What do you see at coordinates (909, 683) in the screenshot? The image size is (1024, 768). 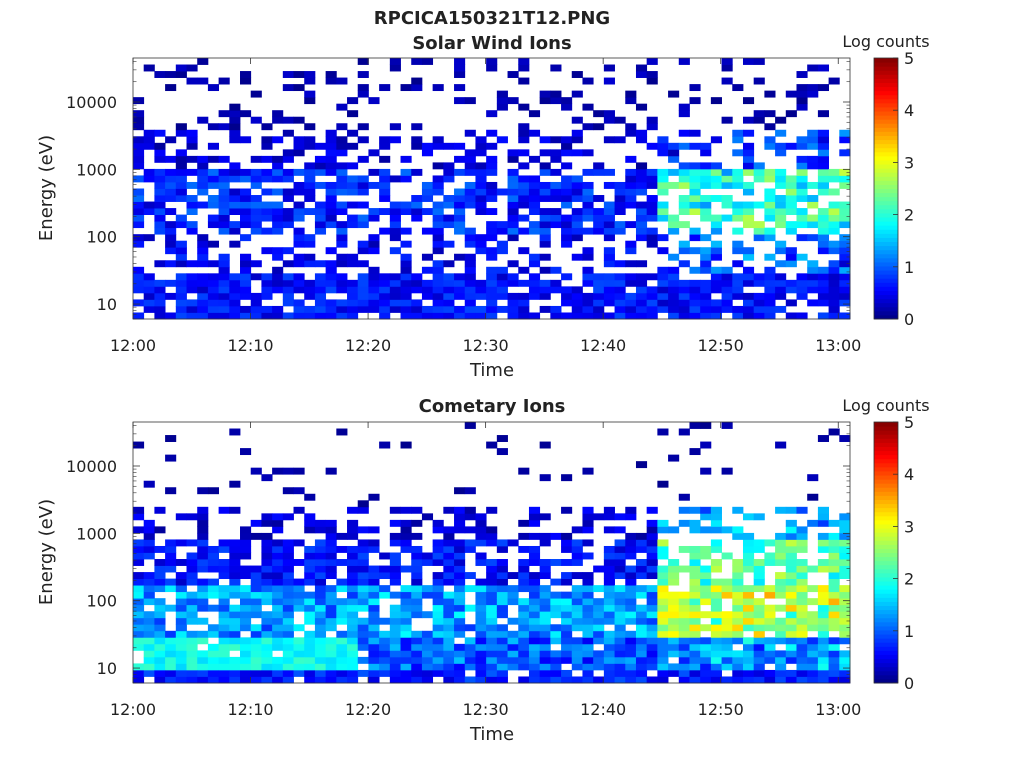 I see `colorbar-tick-label: 0` at bounding box center [909, 683].